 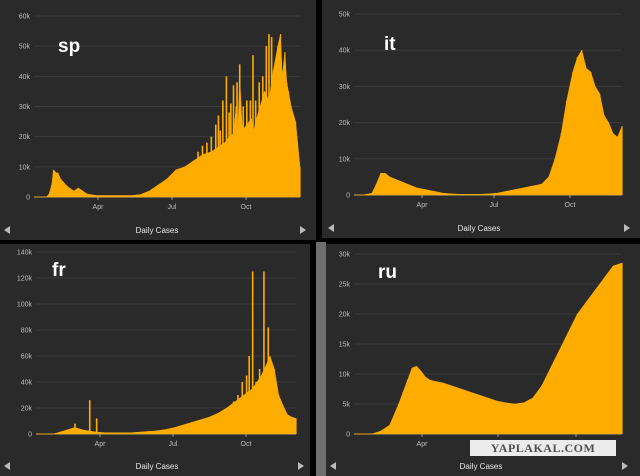 What do you see at coordinates (387, 272) in the screenshot?
I see `chart-title-ru: ru` at bounding box center [387, 272].